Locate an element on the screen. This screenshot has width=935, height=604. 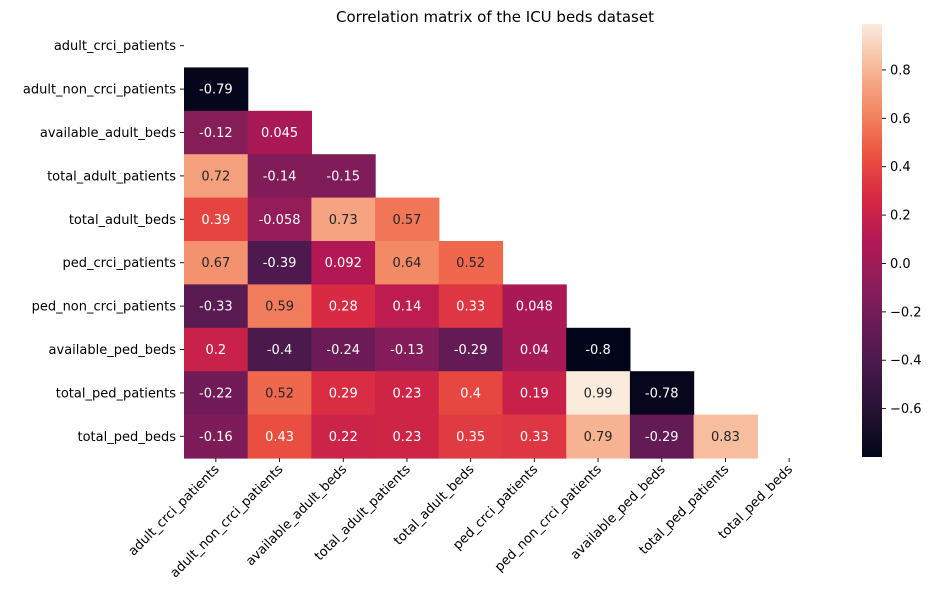
cell-value-label: -0.16 is located at coordinates (216, 437).